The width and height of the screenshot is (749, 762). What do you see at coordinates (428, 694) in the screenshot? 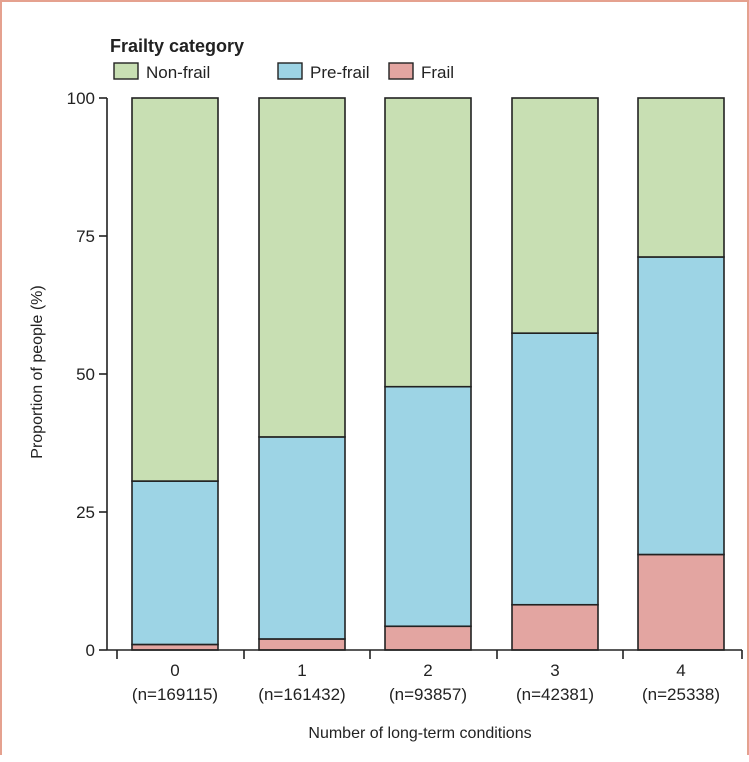
I see `x-category-count: (n=93857)` at bounding box center [428, 694].